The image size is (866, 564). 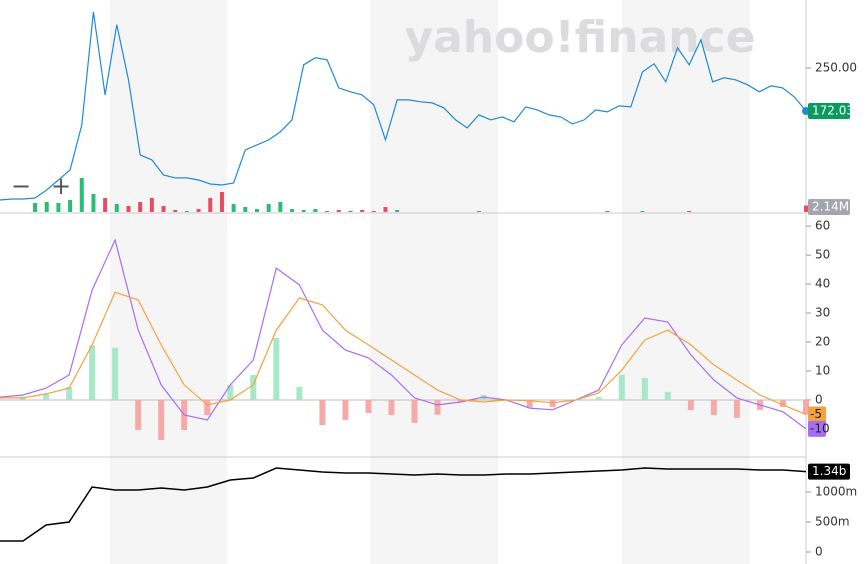 I want to click on series-line, so click(x=403, y=504).